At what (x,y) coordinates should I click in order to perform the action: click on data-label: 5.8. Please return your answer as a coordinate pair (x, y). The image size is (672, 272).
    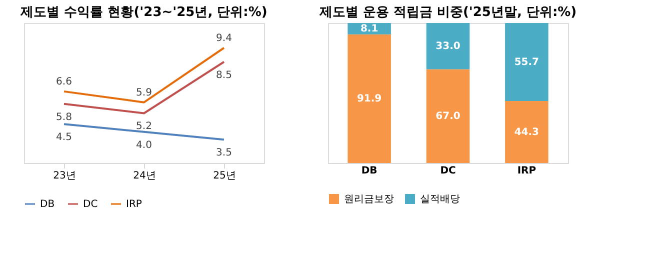
    Looking at the image, I should click on (64, 117).